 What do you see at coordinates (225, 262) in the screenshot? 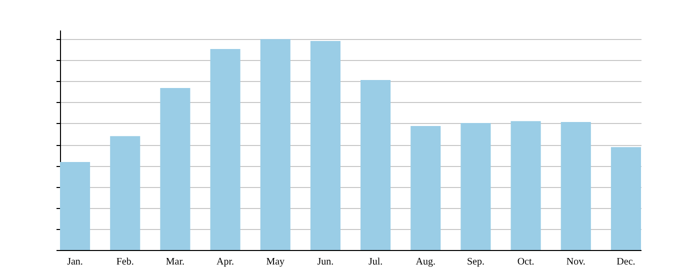
I see `x-tick-label: Apr.` at bounding box center [225, 262].